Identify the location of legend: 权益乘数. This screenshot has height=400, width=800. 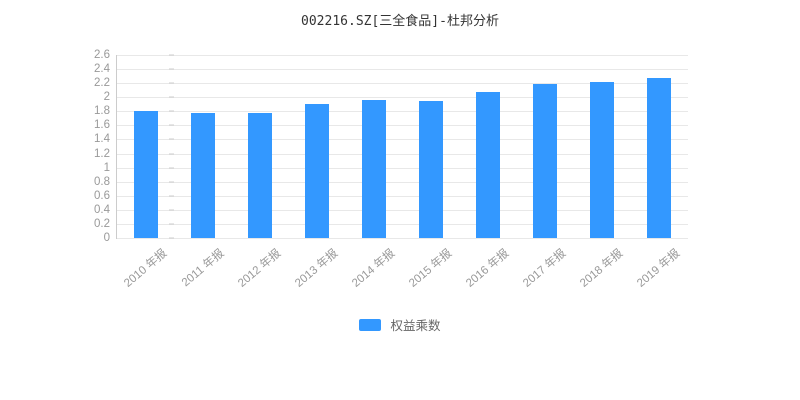
(400, 324).